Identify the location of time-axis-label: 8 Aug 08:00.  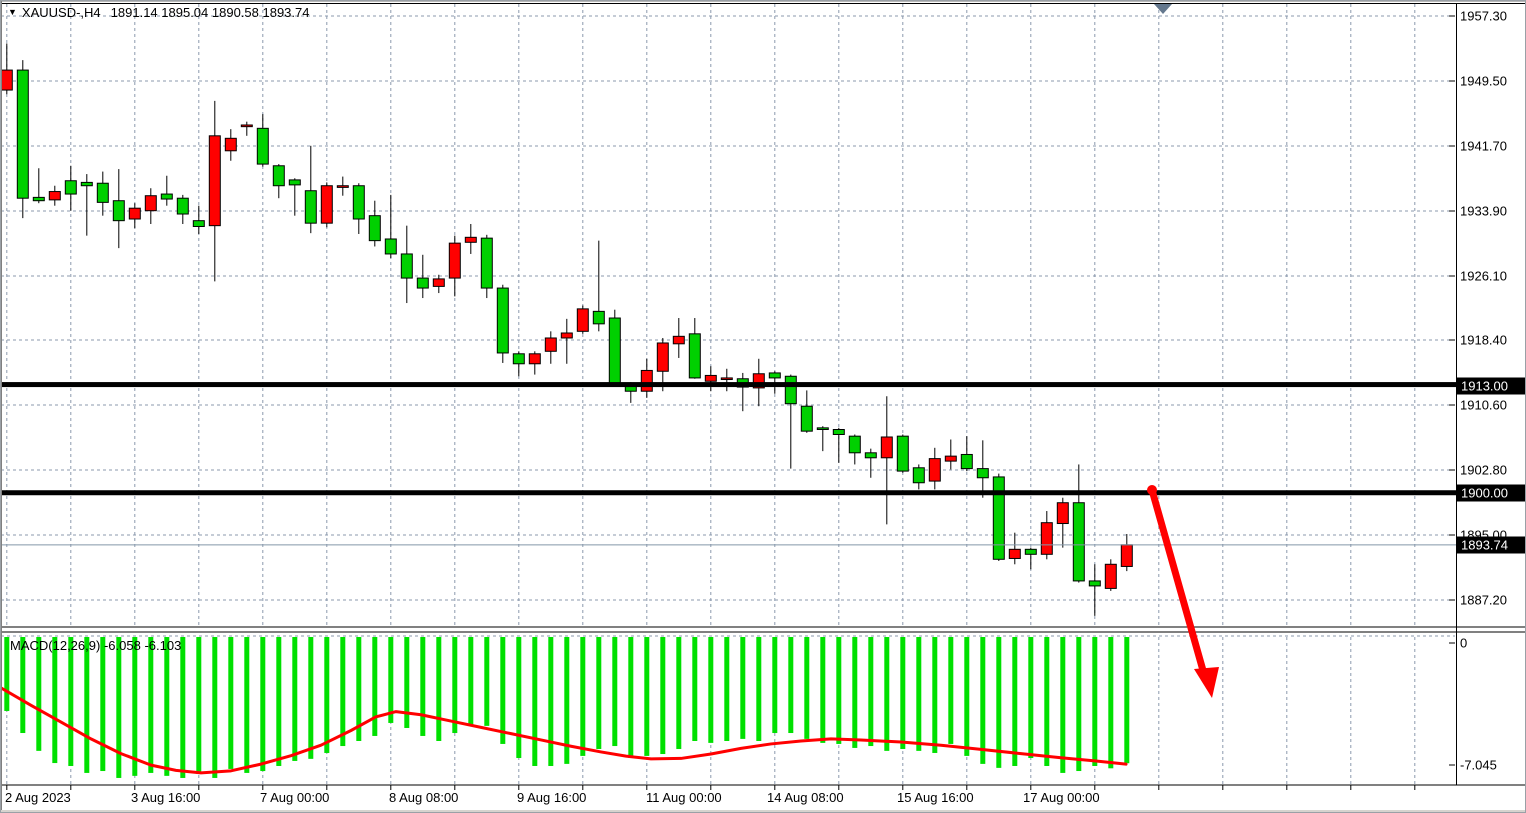
(424, 797).